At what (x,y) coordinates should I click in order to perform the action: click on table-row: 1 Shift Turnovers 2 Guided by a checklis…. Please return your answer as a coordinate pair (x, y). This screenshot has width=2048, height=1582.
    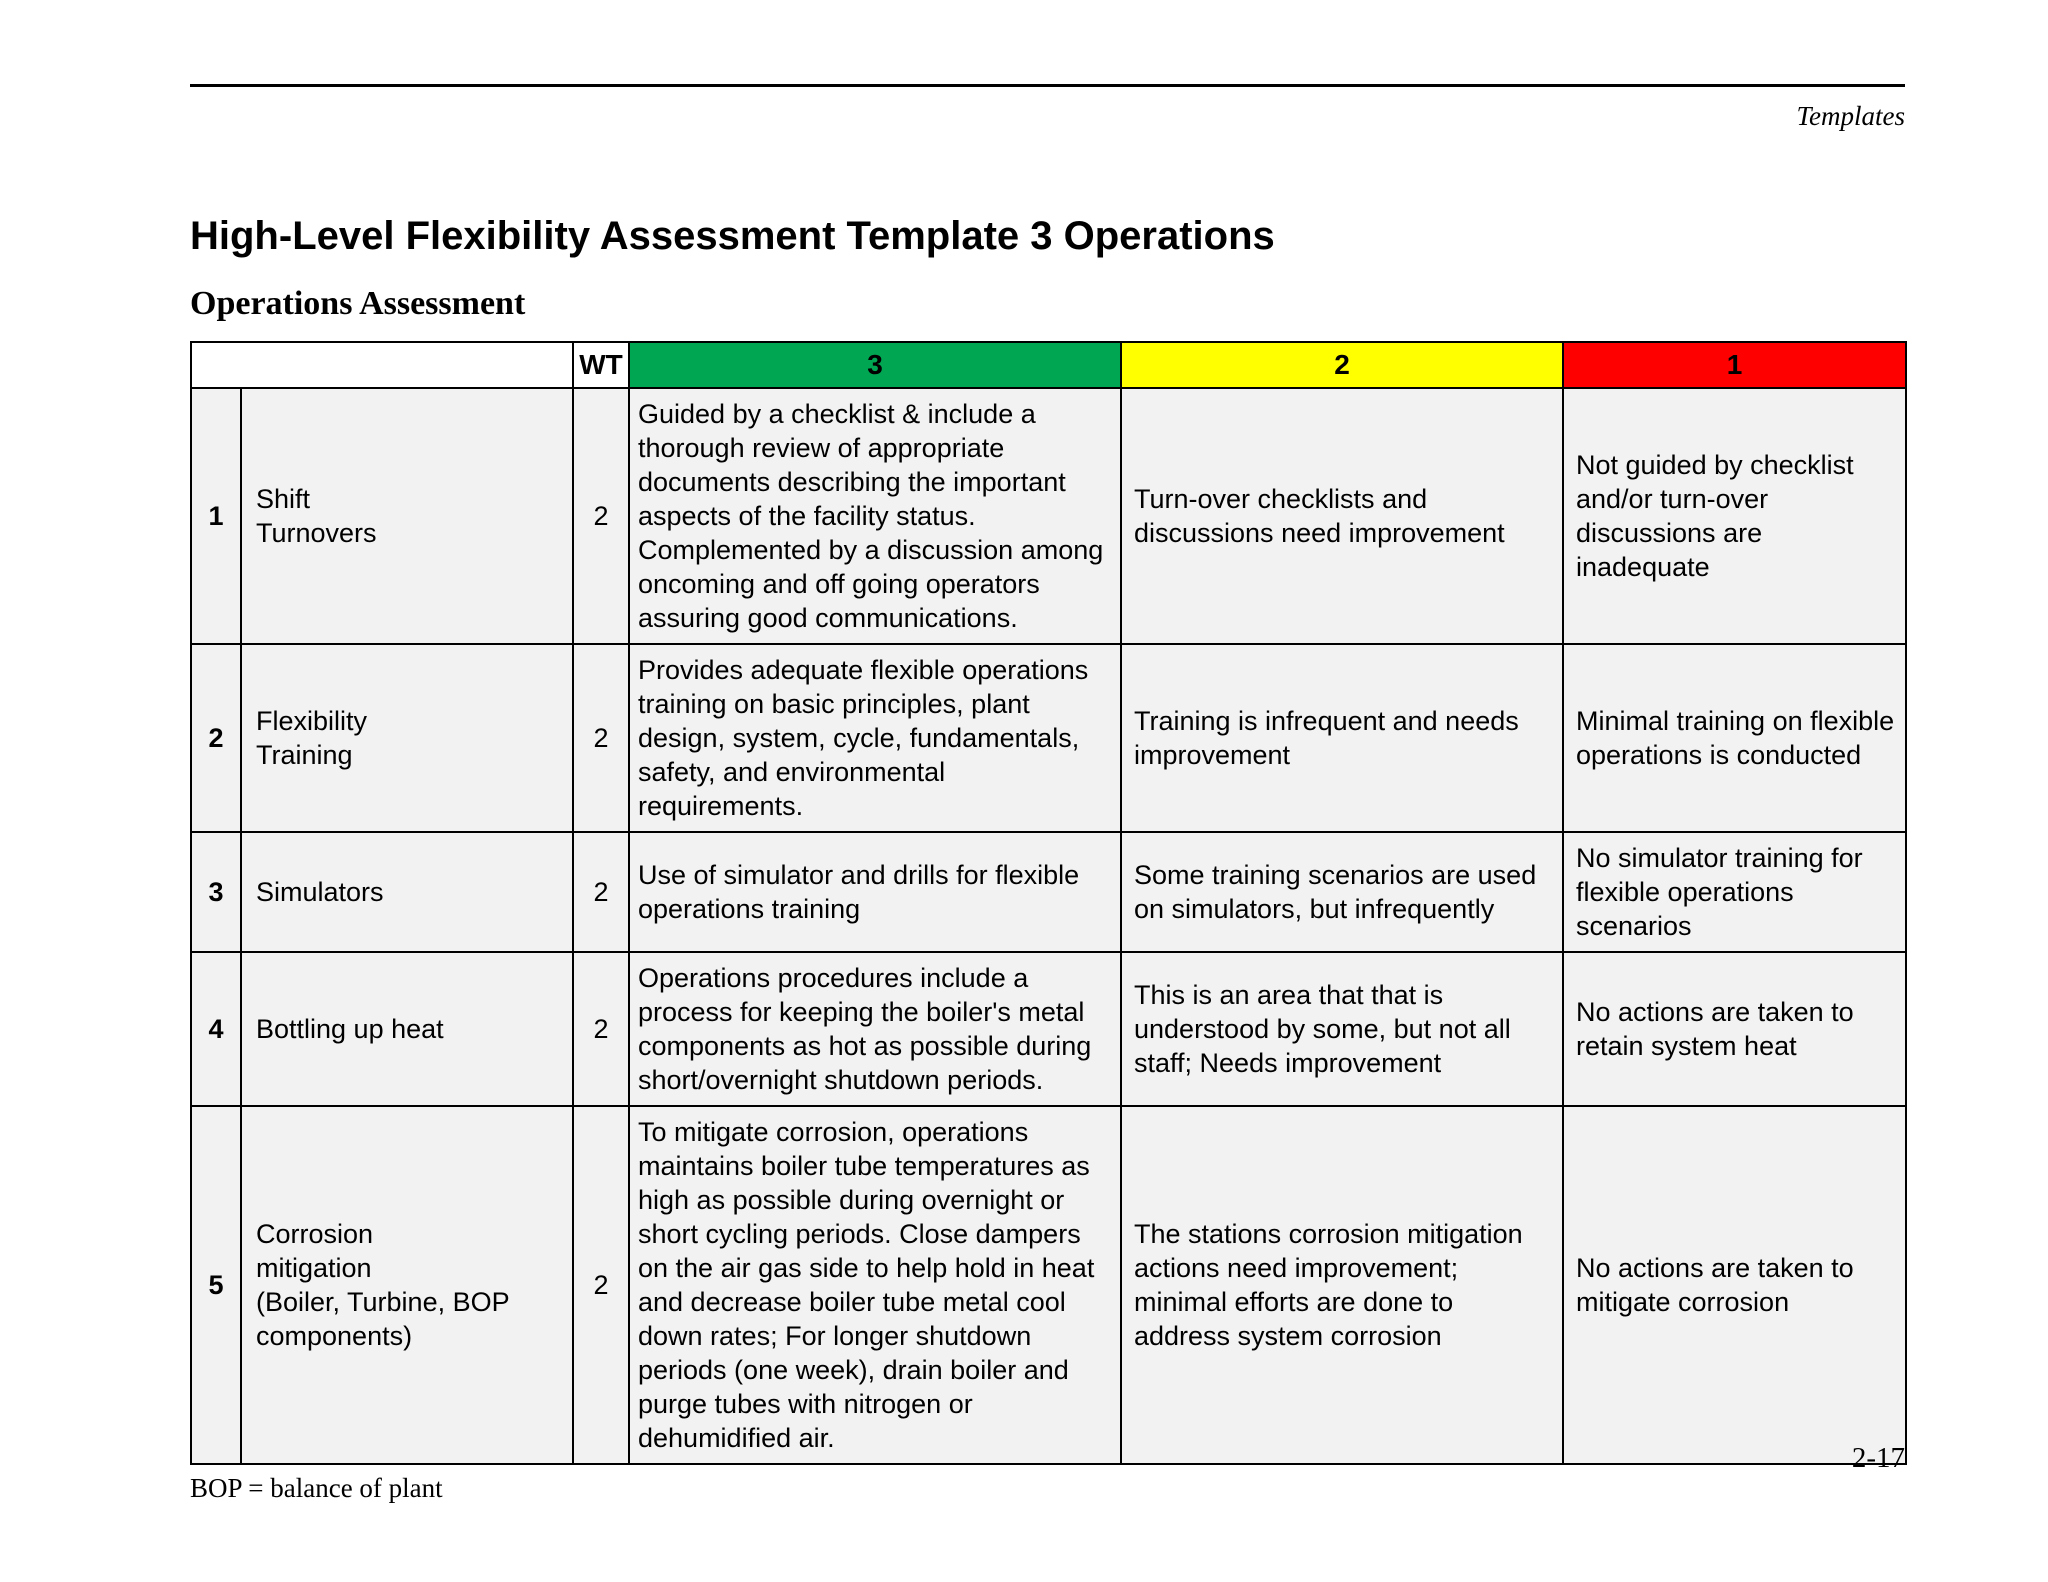
    Looking at the image, I should click on (1048, 516).